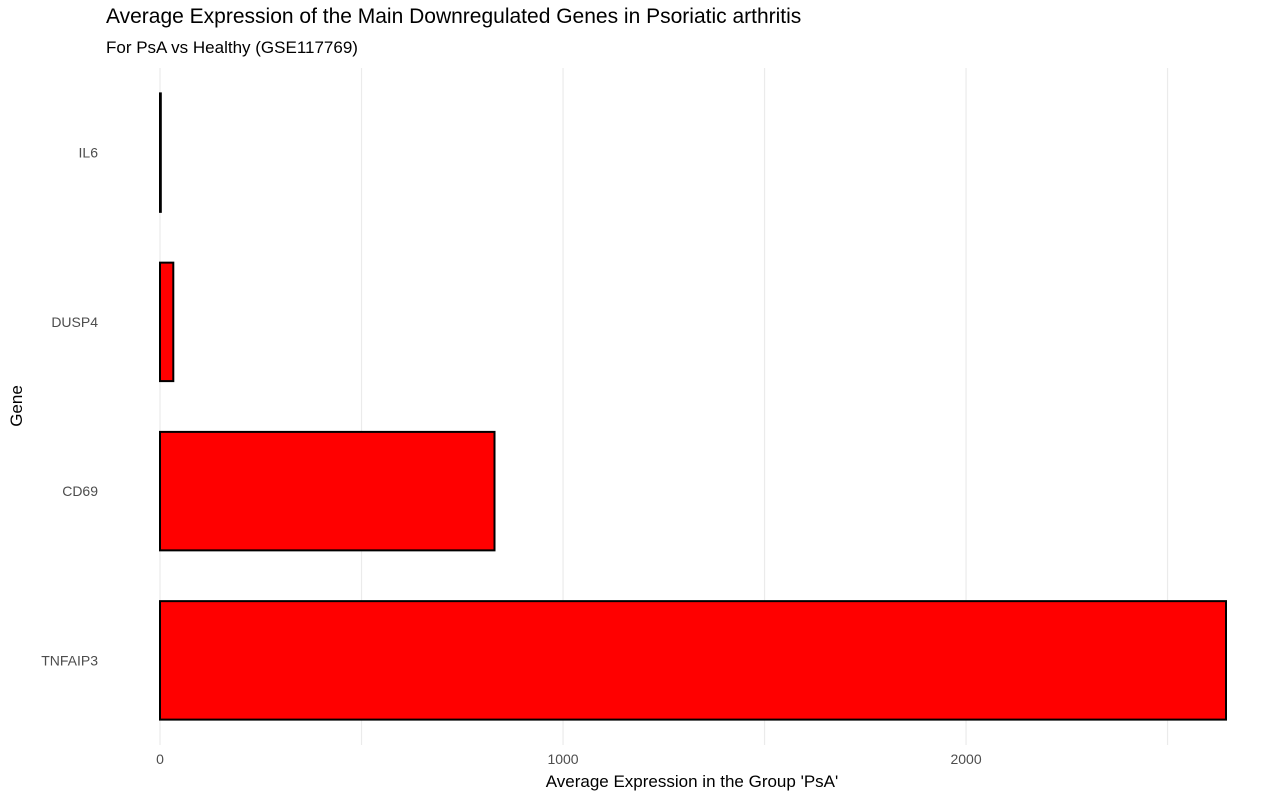  What do you see at coordinates (232, 47) in the screenshot?
I see `chart-subtitle: For PsA vs Healthy (GSE117769)` at bounding box center [232, 47].